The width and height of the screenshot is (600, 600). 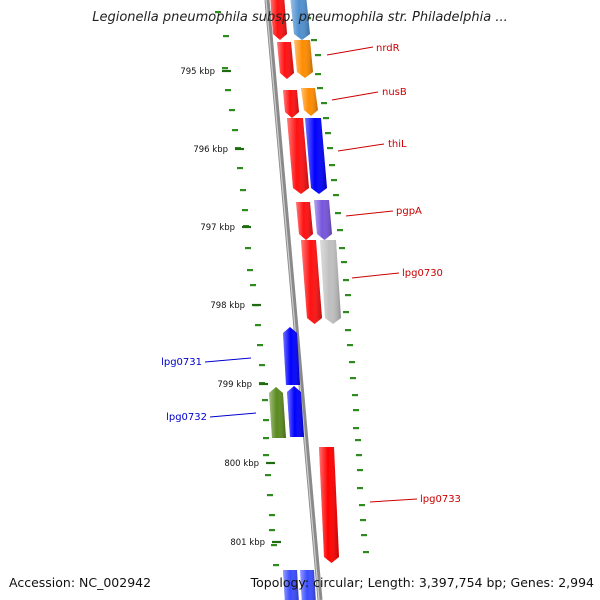 I want to click on scale-tick-label: 798 kbp, so click(x=227, y=306).